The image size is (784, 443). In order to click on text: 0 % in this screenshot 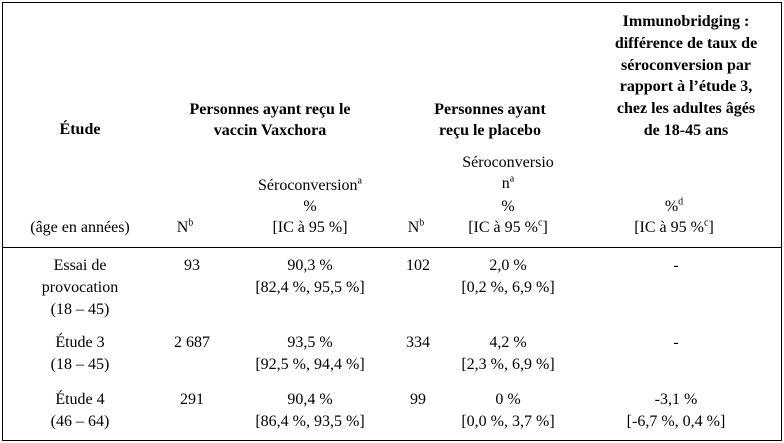, I will do `click(508, 399)`.